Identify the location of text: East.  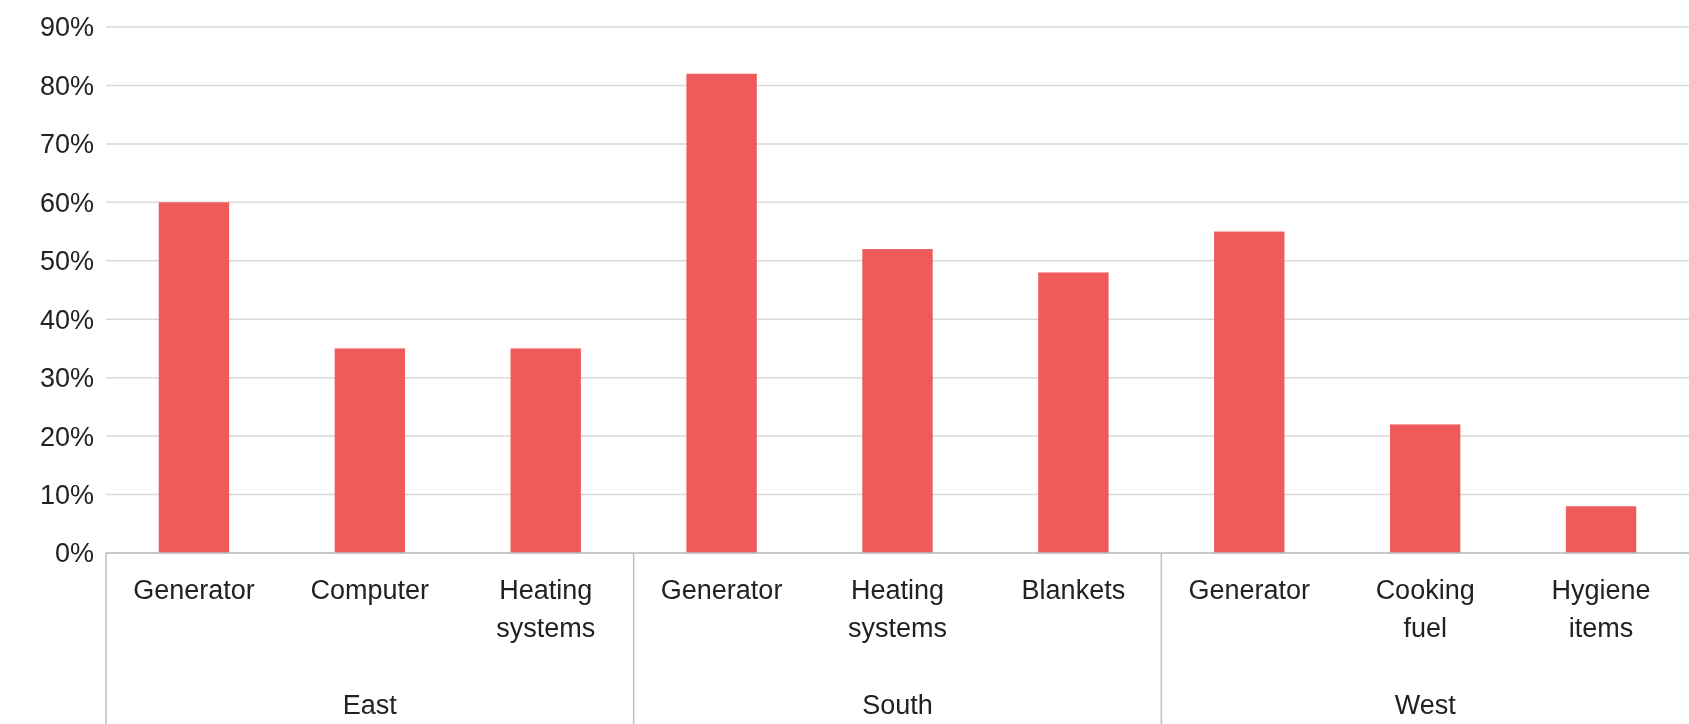
(370, 705).